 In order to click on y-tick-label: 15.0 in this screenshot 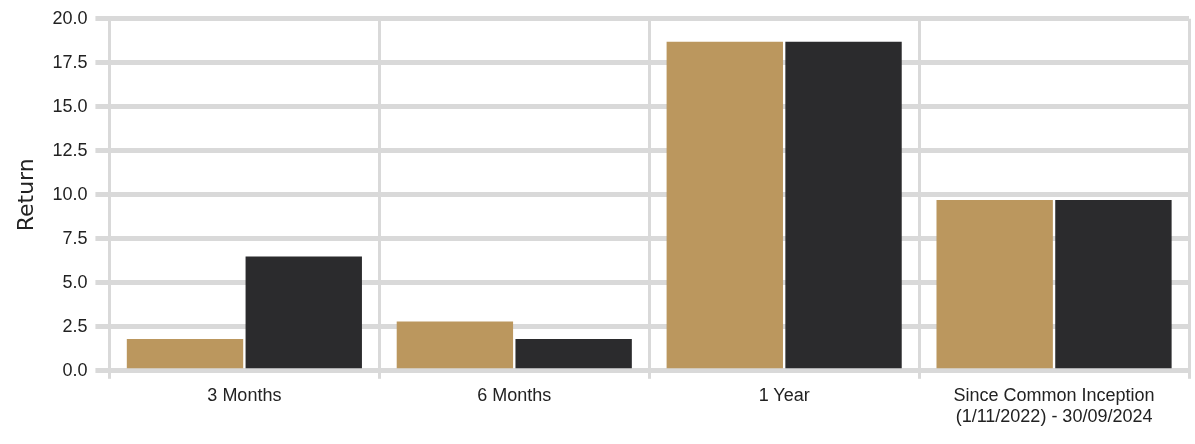, I will do `click(70, 105)`.